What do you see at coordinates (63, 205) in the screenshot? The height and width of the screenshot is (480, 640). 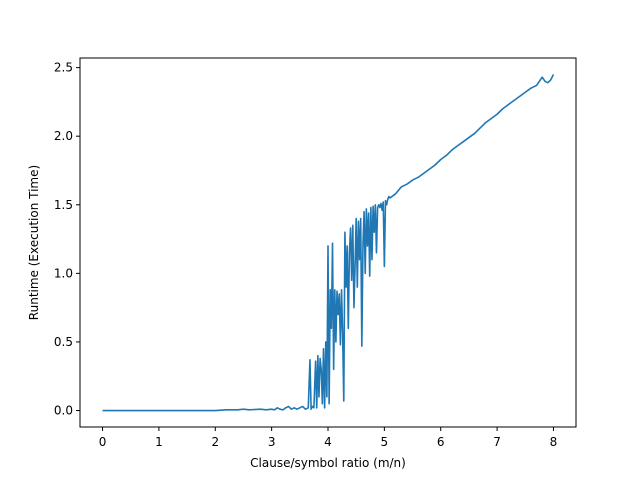 I see `y-tick-label: 1.5` at bounding box center [63, 205].